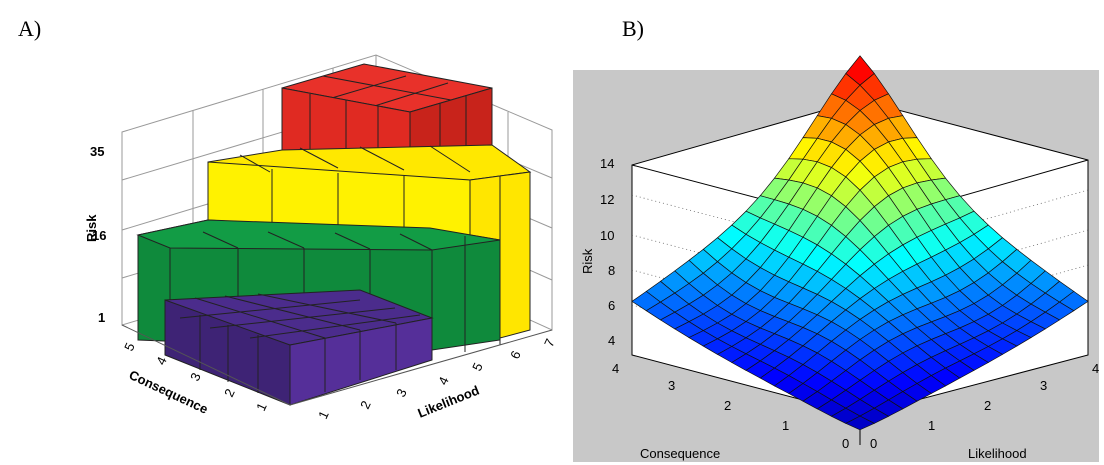 This screenshot has height=465, width=1104. I want to click on z-tick-4: 4, so click(611, 340).